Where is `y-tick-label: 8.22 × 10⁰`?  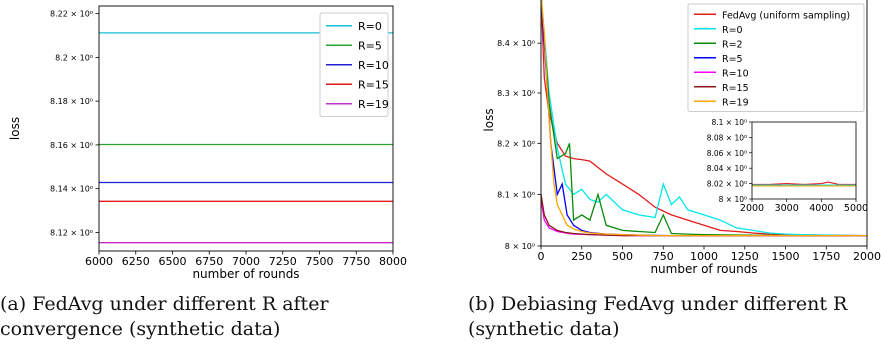 y-tick-label: 8.22 × 10⁰ is located at coordinates (71, 14).